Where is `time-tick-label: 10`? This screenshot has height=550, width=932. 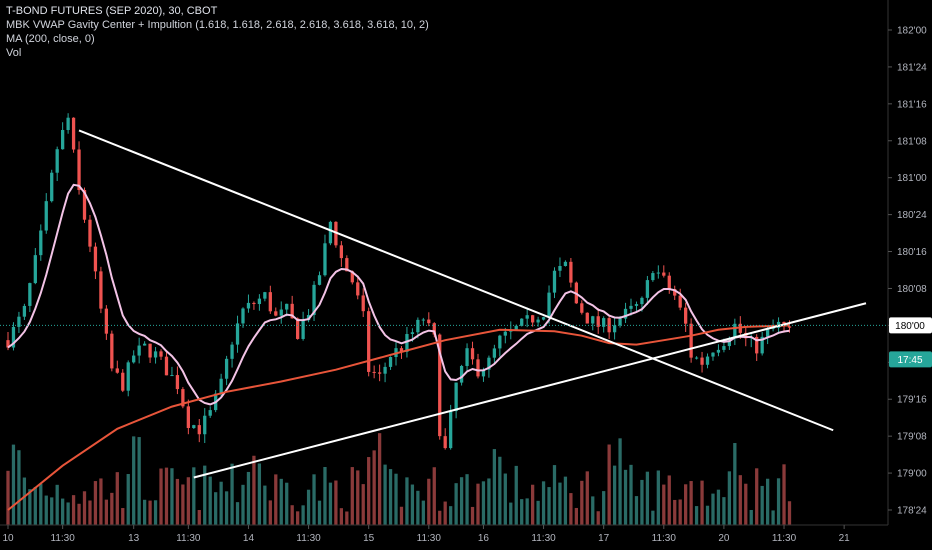
time-tick-label: 10 is located at coordinates (8, 538).